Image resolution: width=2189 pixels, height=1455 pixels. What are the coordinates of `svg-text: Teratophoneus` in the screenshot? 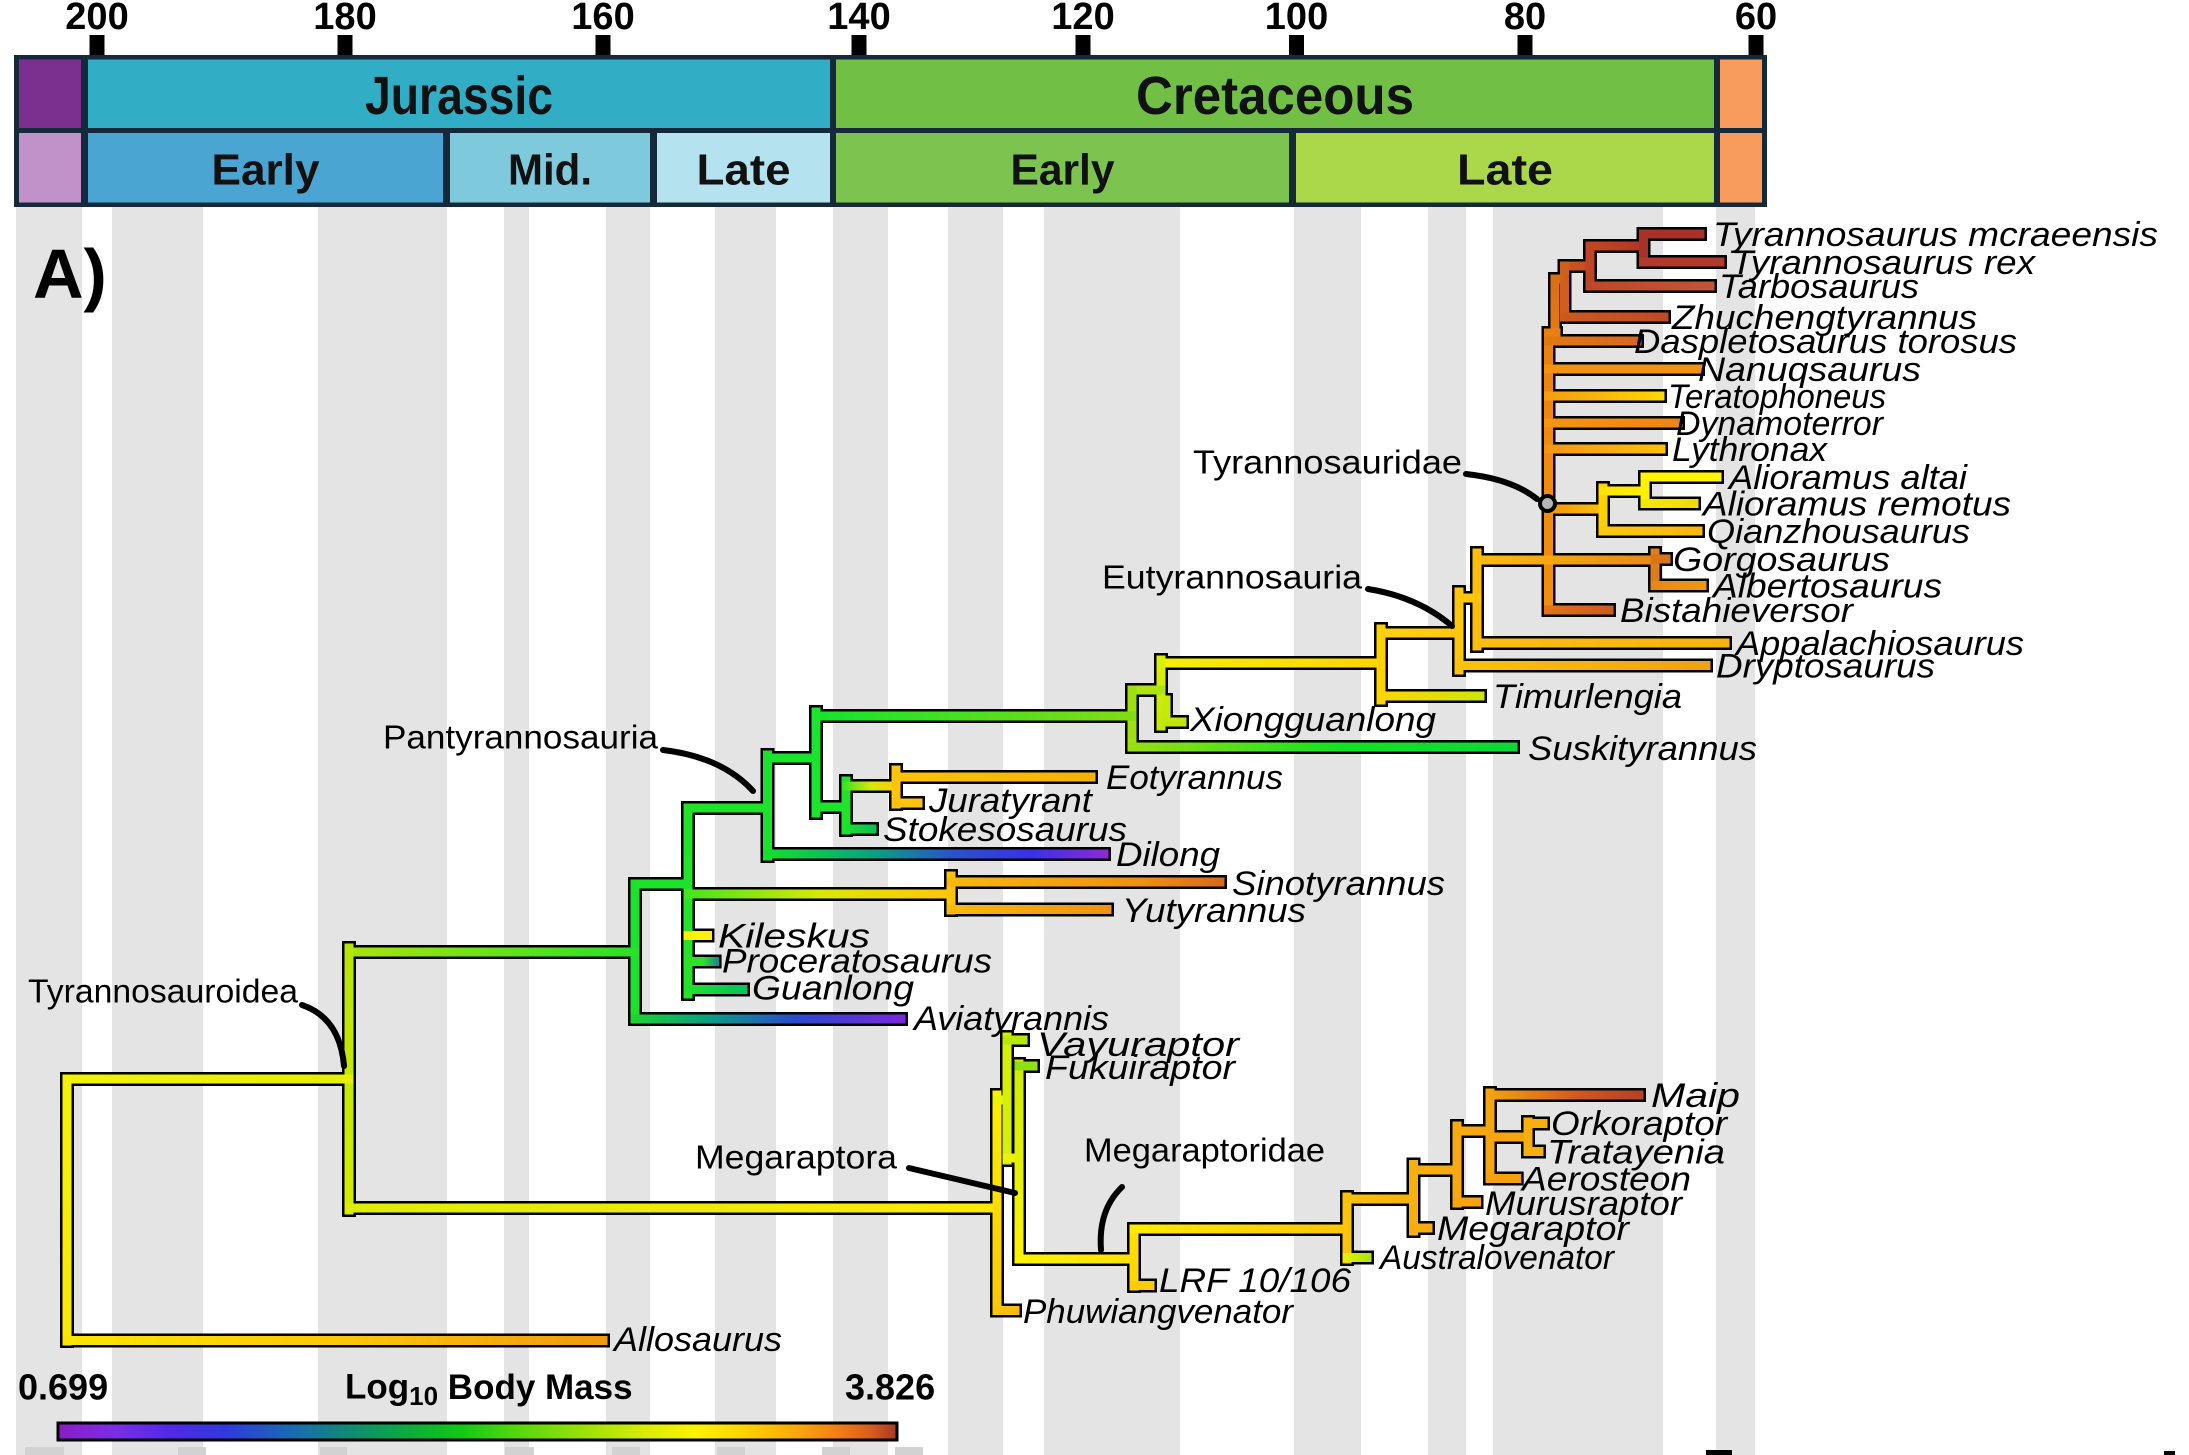 It's located at (1777, 397).